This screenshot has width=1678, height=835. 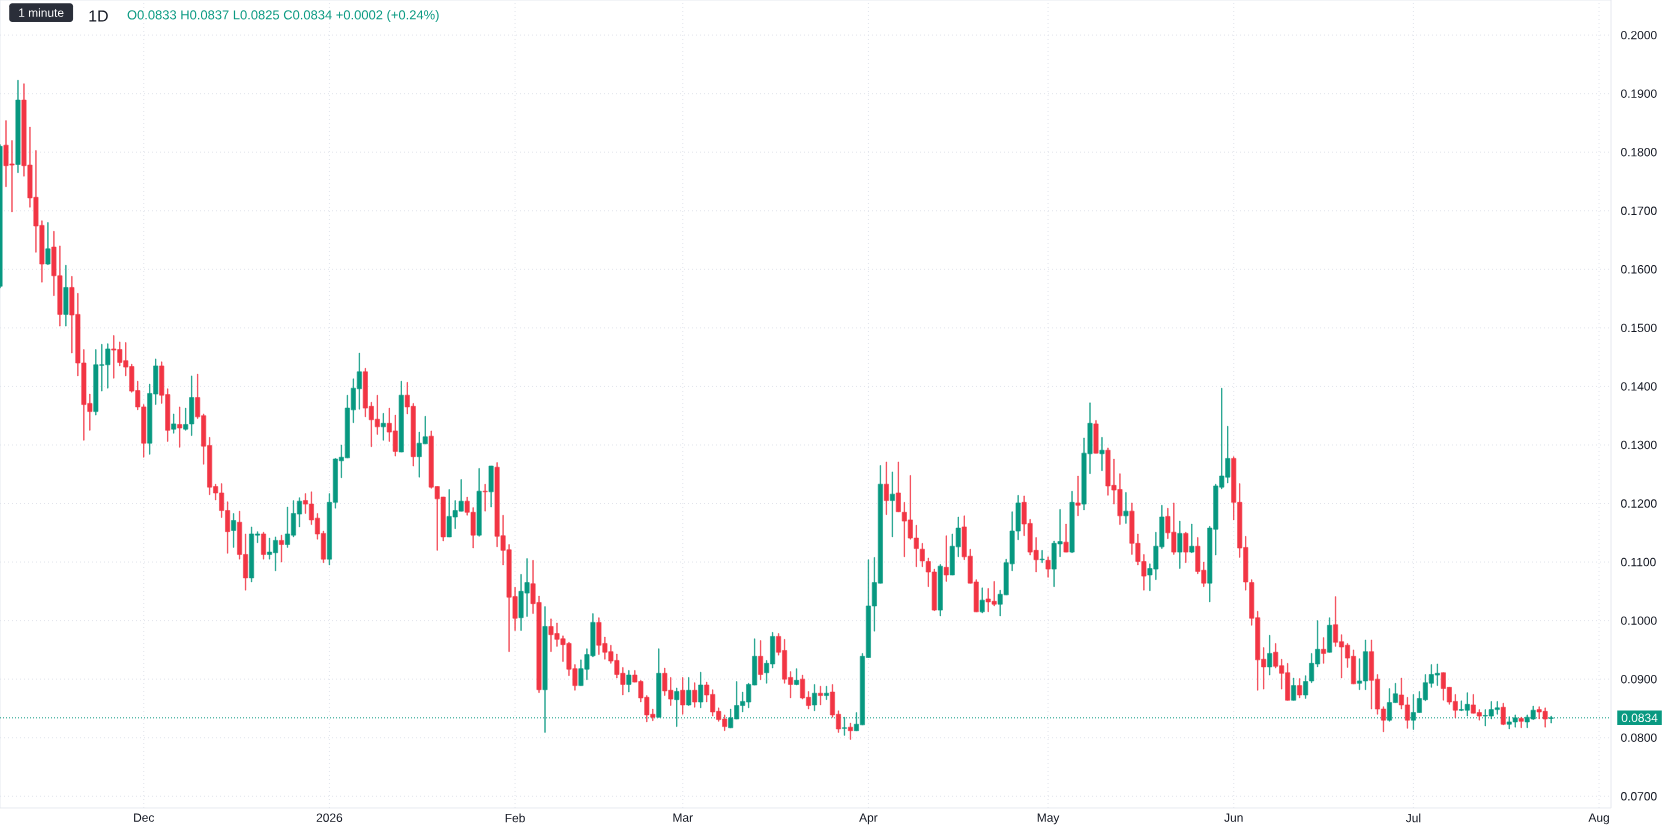 What do you see at coordinates (329, 817) in the screenshot?
I see `x-tick-label: 2026` at bounding box center [329, 817].